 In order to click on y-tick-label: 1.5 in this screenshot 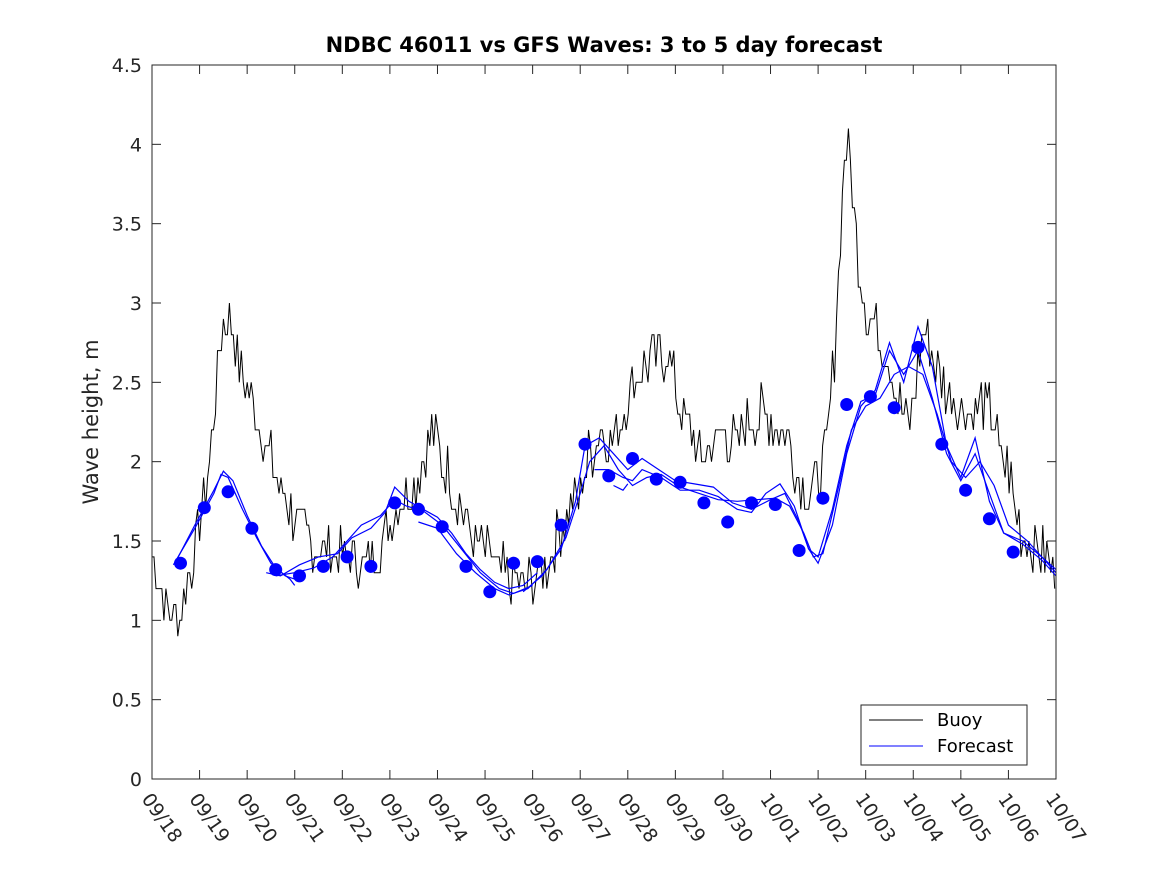, I will do `click(127, 542)`.